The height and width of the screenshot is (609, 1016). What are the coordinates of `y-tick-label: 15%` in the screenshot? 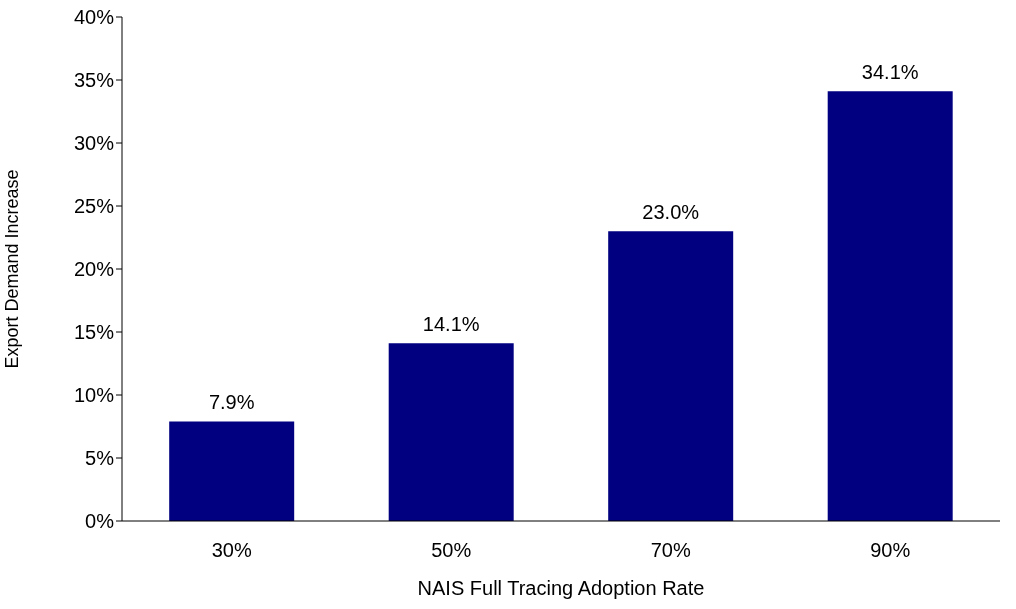 It's located at (94, 332).